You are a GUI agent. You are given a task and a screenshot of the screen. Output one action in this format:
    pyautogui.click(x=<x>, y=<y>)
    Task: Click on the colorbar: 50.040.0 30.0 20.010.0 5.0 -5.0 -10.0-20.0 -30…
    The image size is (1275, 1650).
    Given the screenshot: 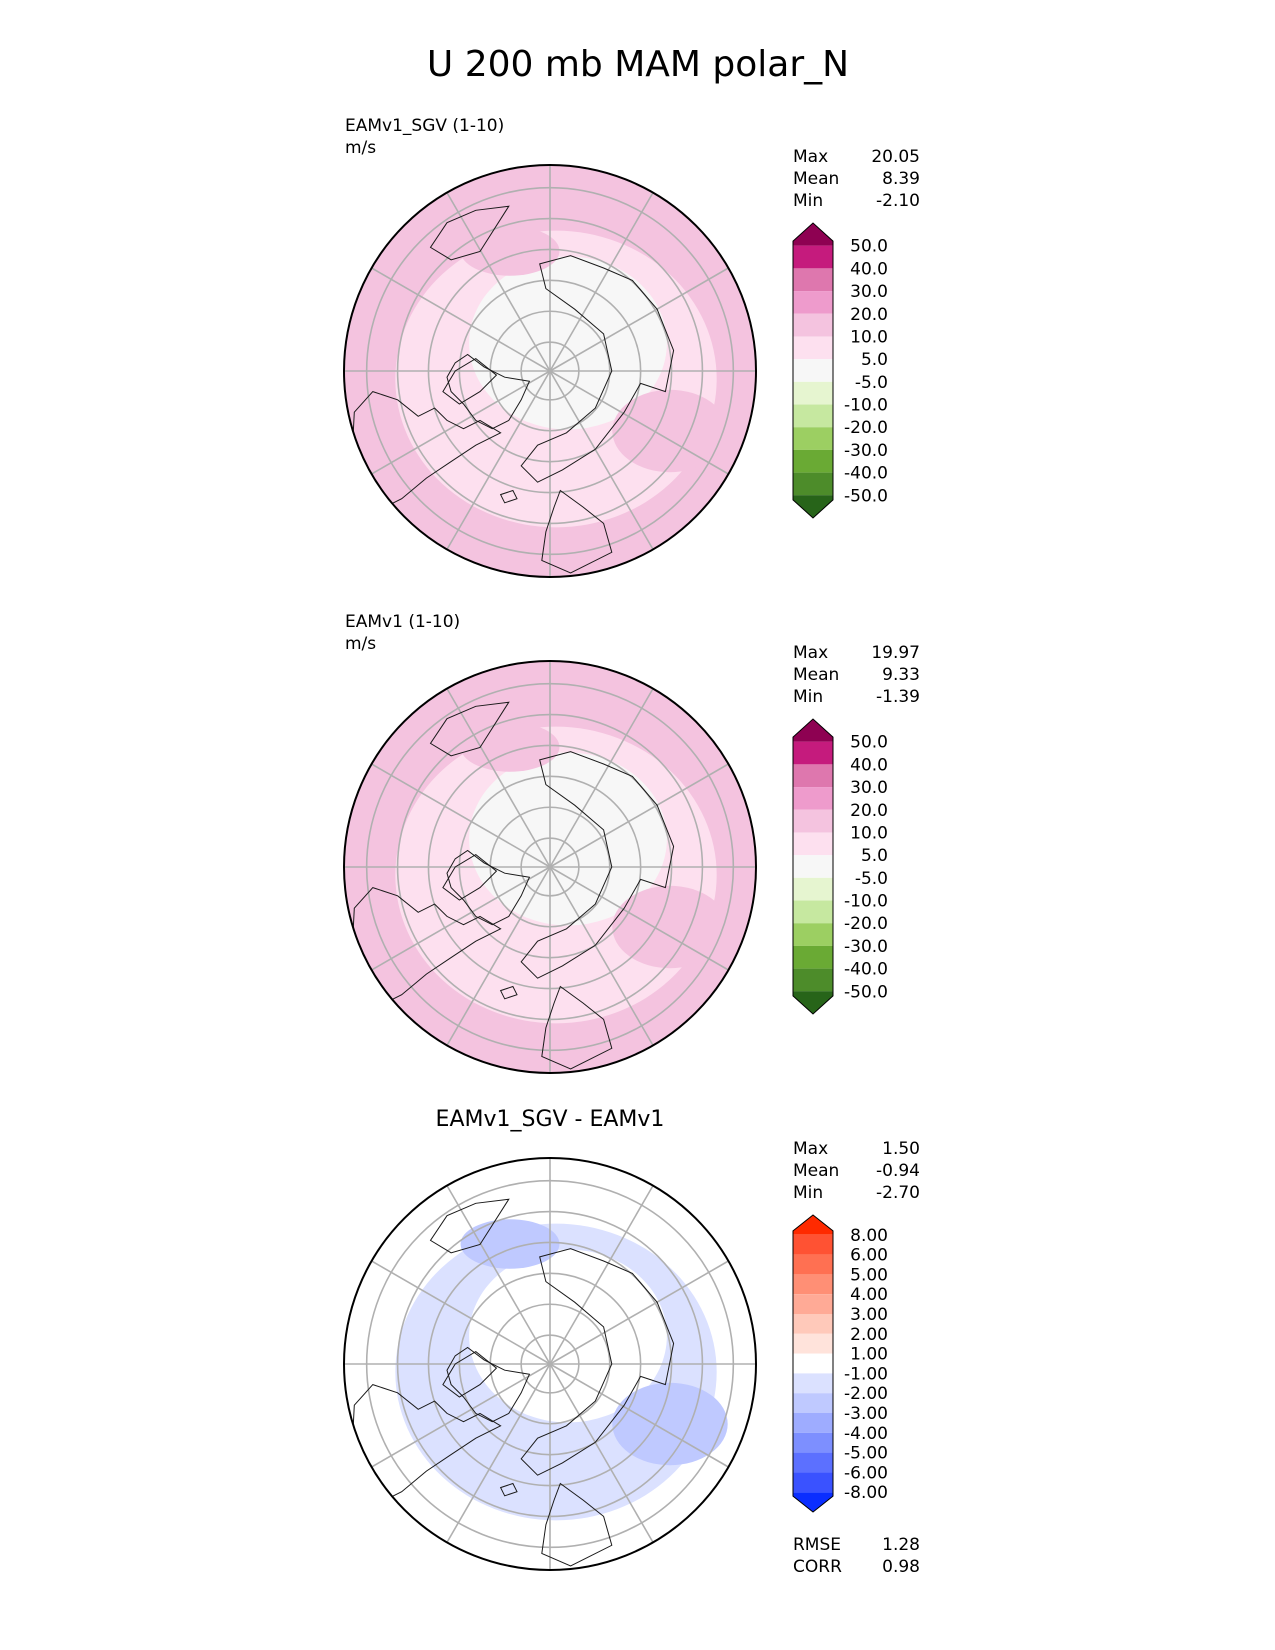 What is the action you would take?
    pyautogui.click(x=840, y=866)
    